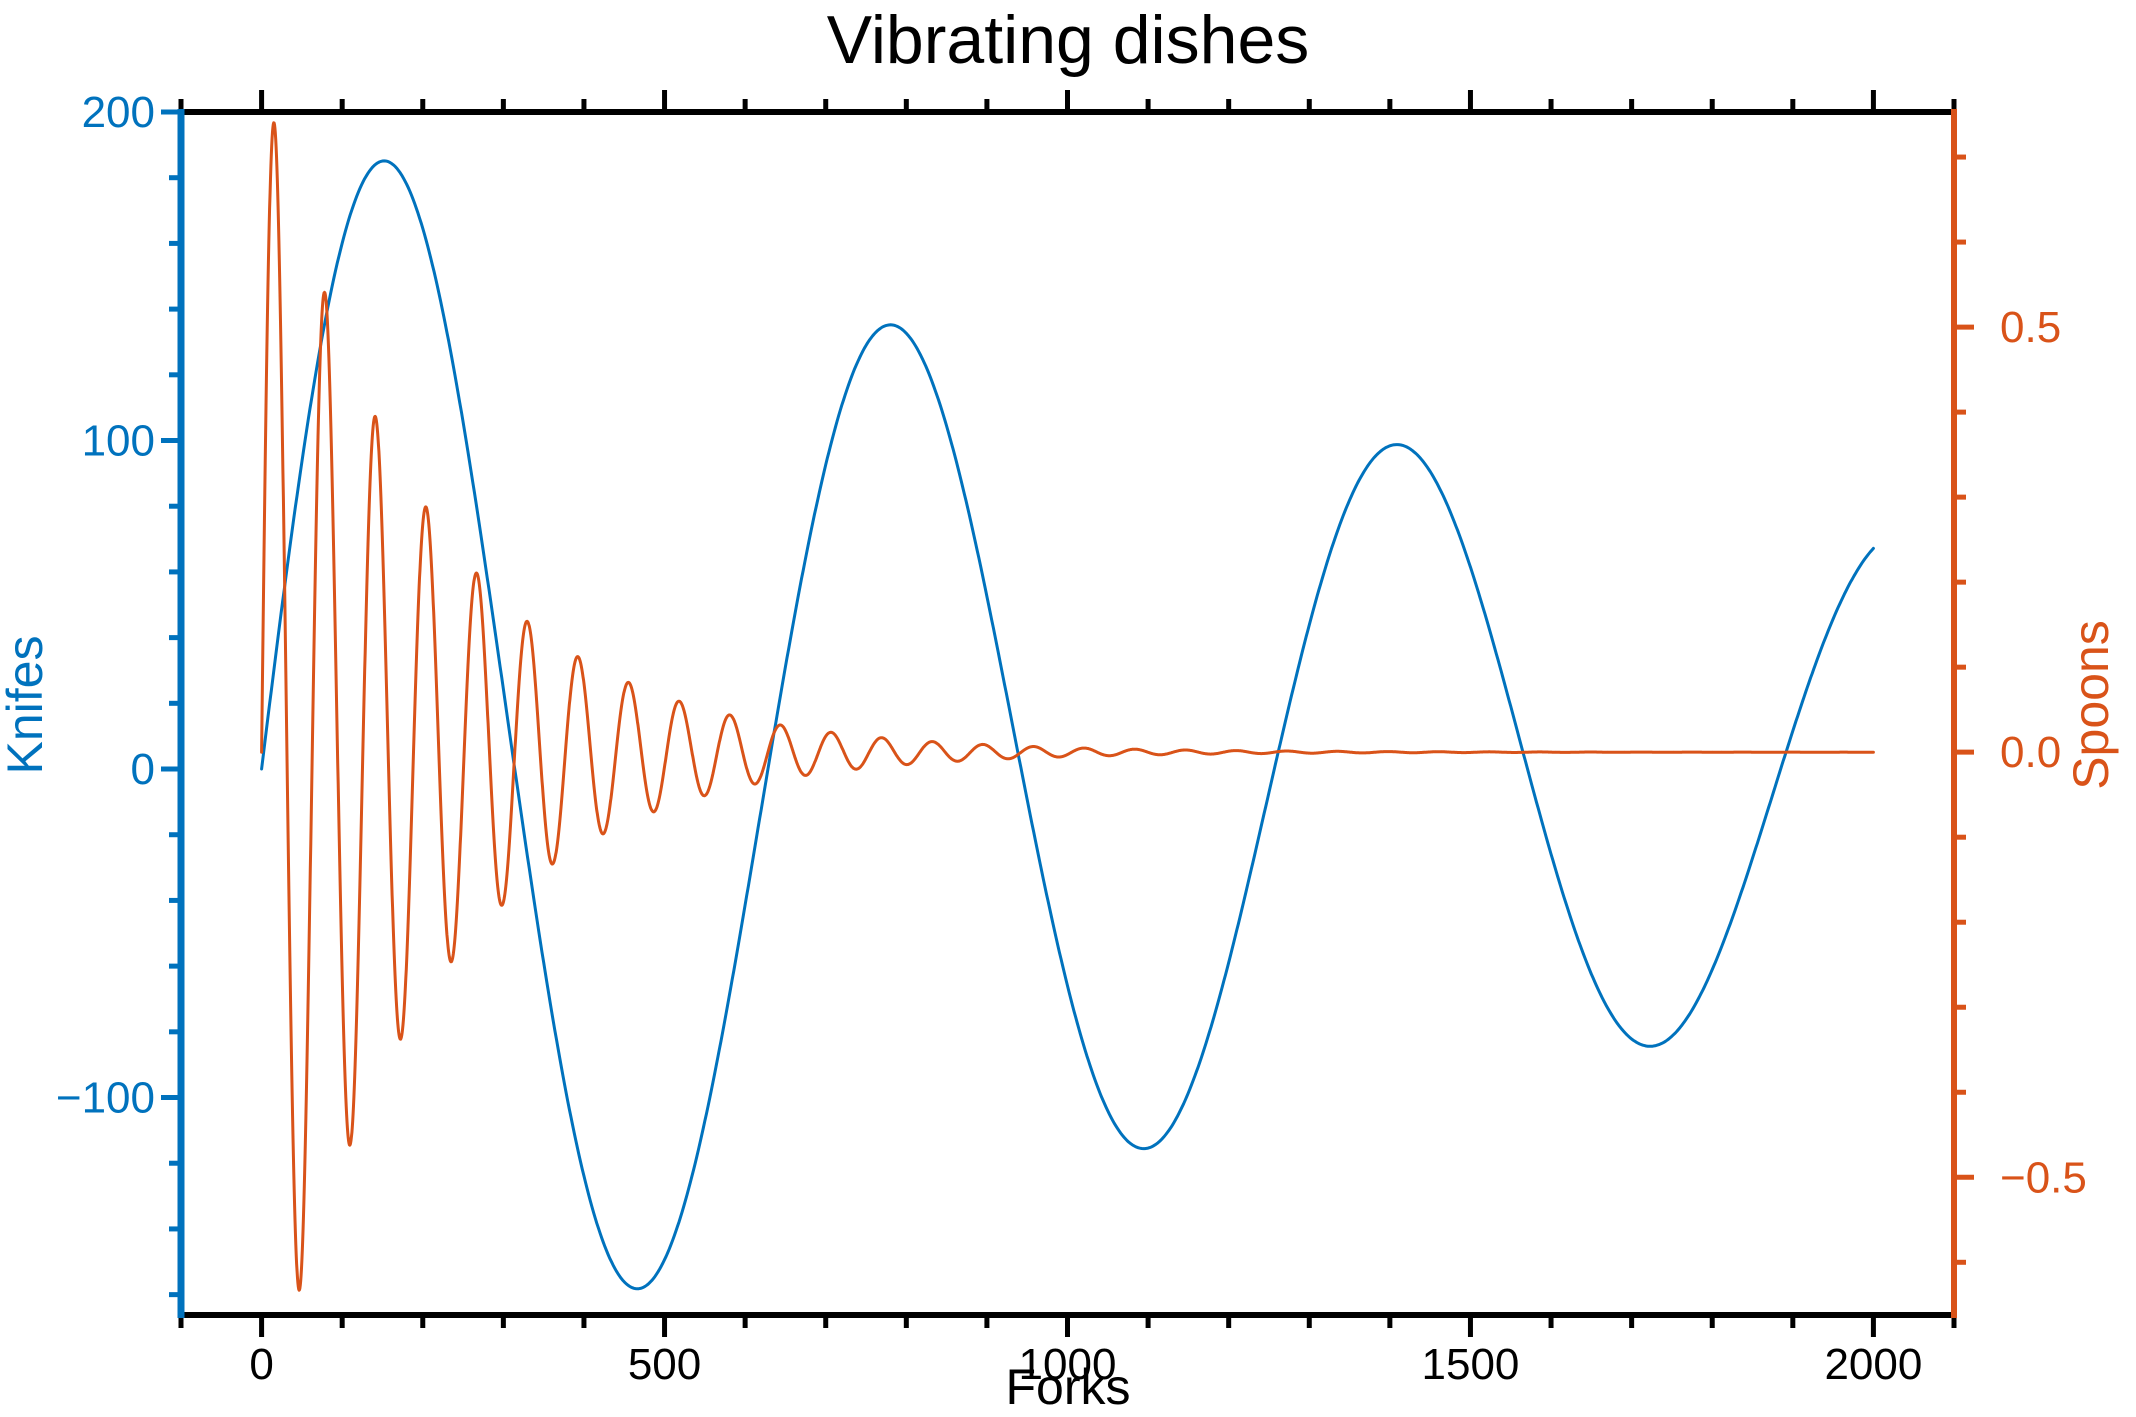 The image size is (2136, 1417). I want to click on chart-title: Vibrating dishes, so click(1068, 40).